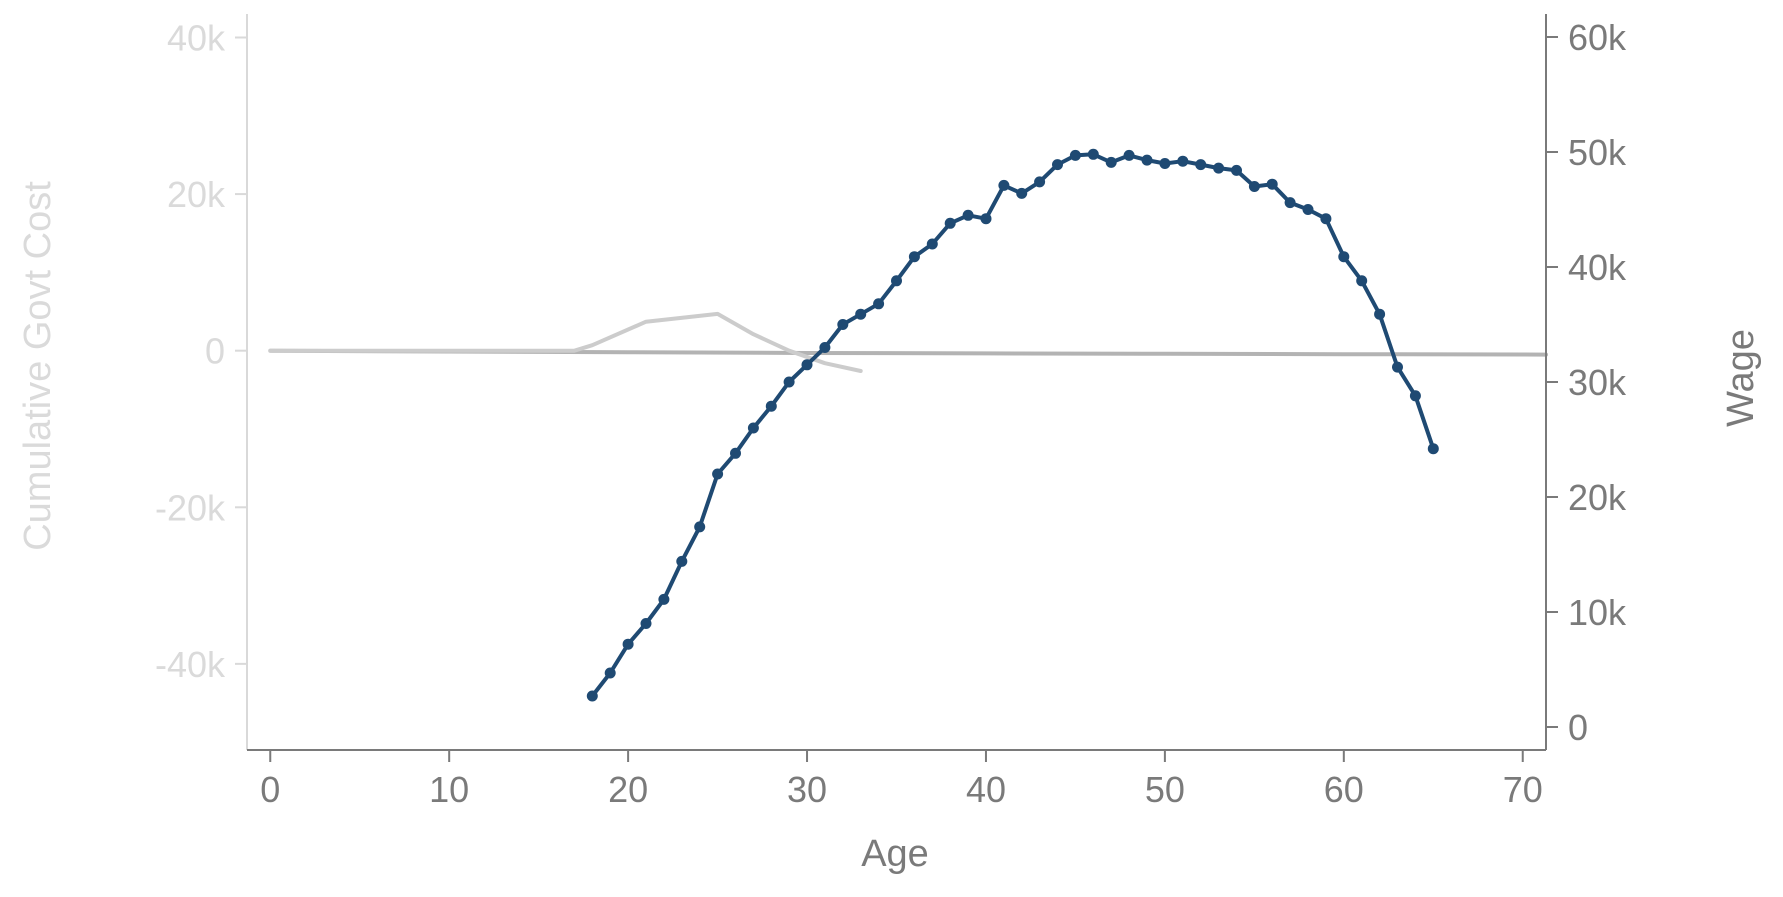 This screenshot has height=897, width=1783. I want to click on x-tick-label: 20, so click(628, 789).